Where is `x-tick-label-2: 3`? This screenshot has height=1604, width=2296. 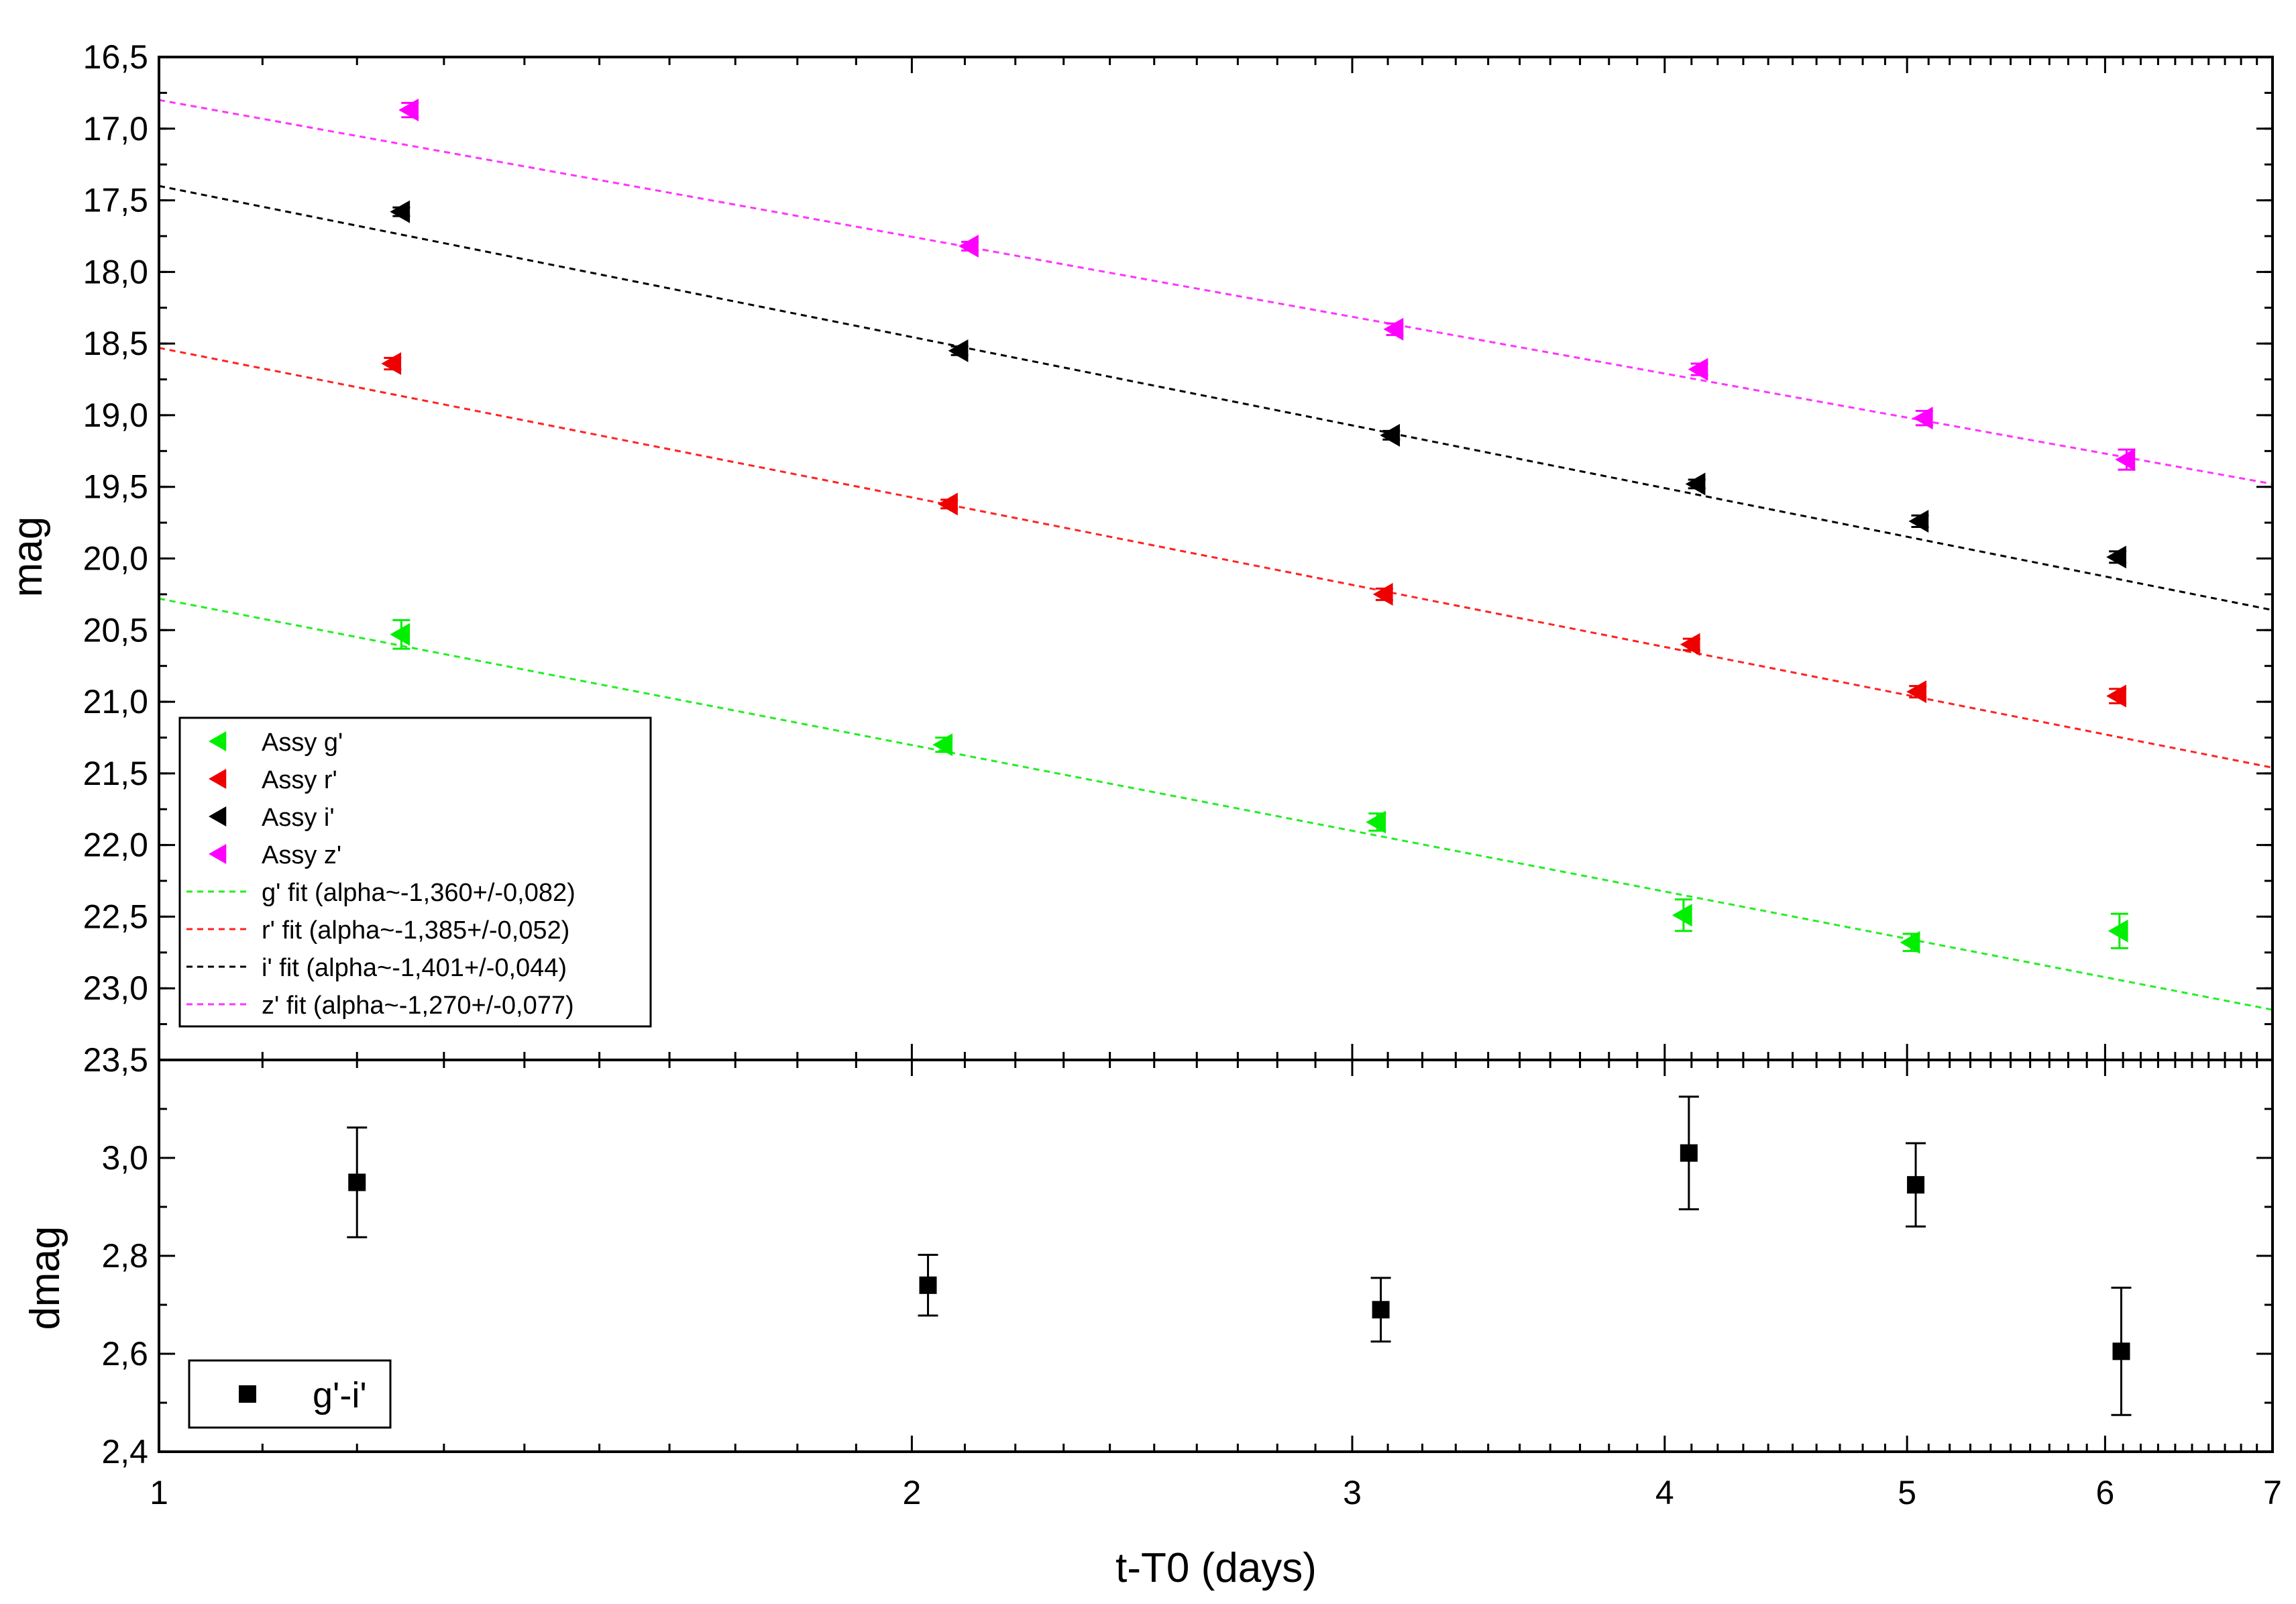 x-tick-label-2: 3 is located at coordinates (1352, 1492).